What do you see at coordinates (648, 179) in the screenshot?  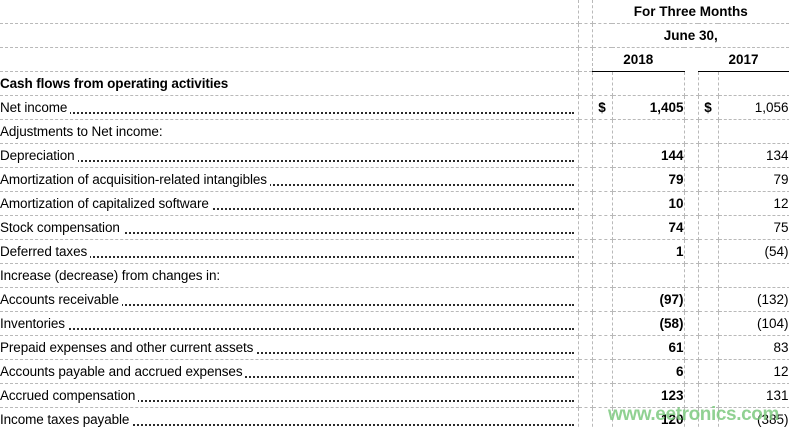 I see `value-2018: 79` at bounding box center [648, 179].